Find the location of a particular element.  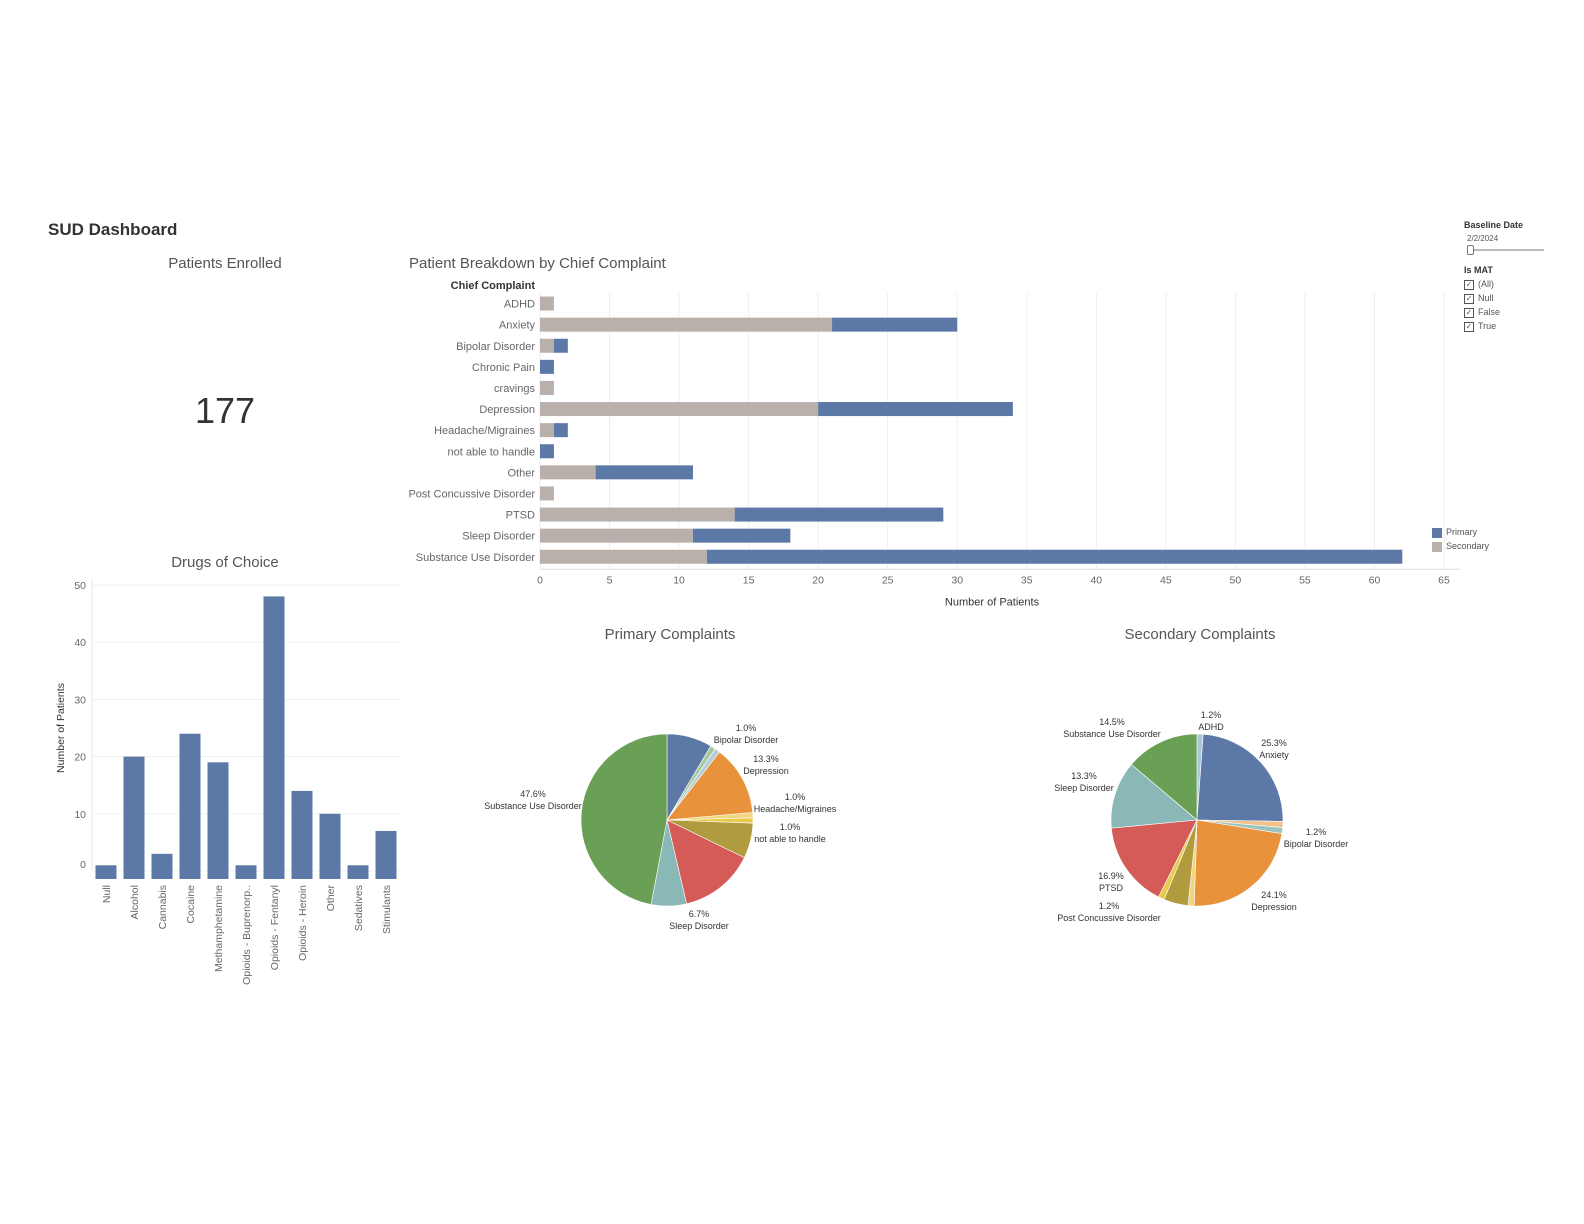

pie-slice-label: not able to handle is located at coordinates (790, 839).